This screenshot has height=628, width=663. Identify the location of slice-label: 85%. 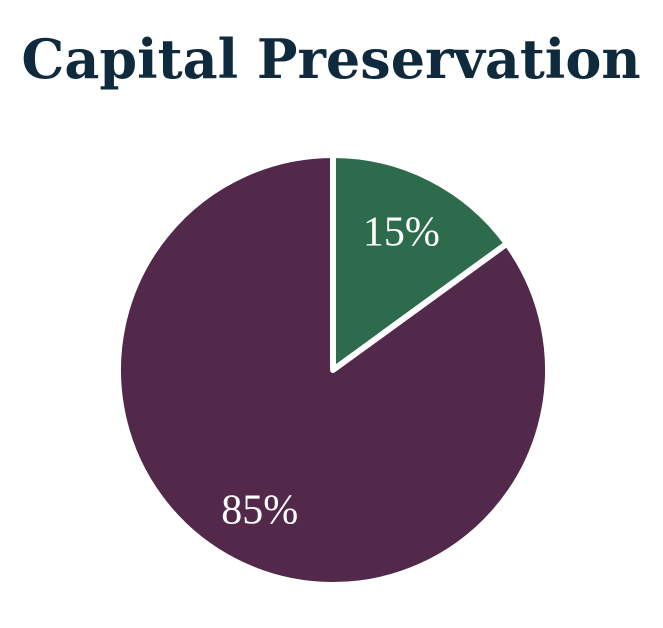
(259, 510).